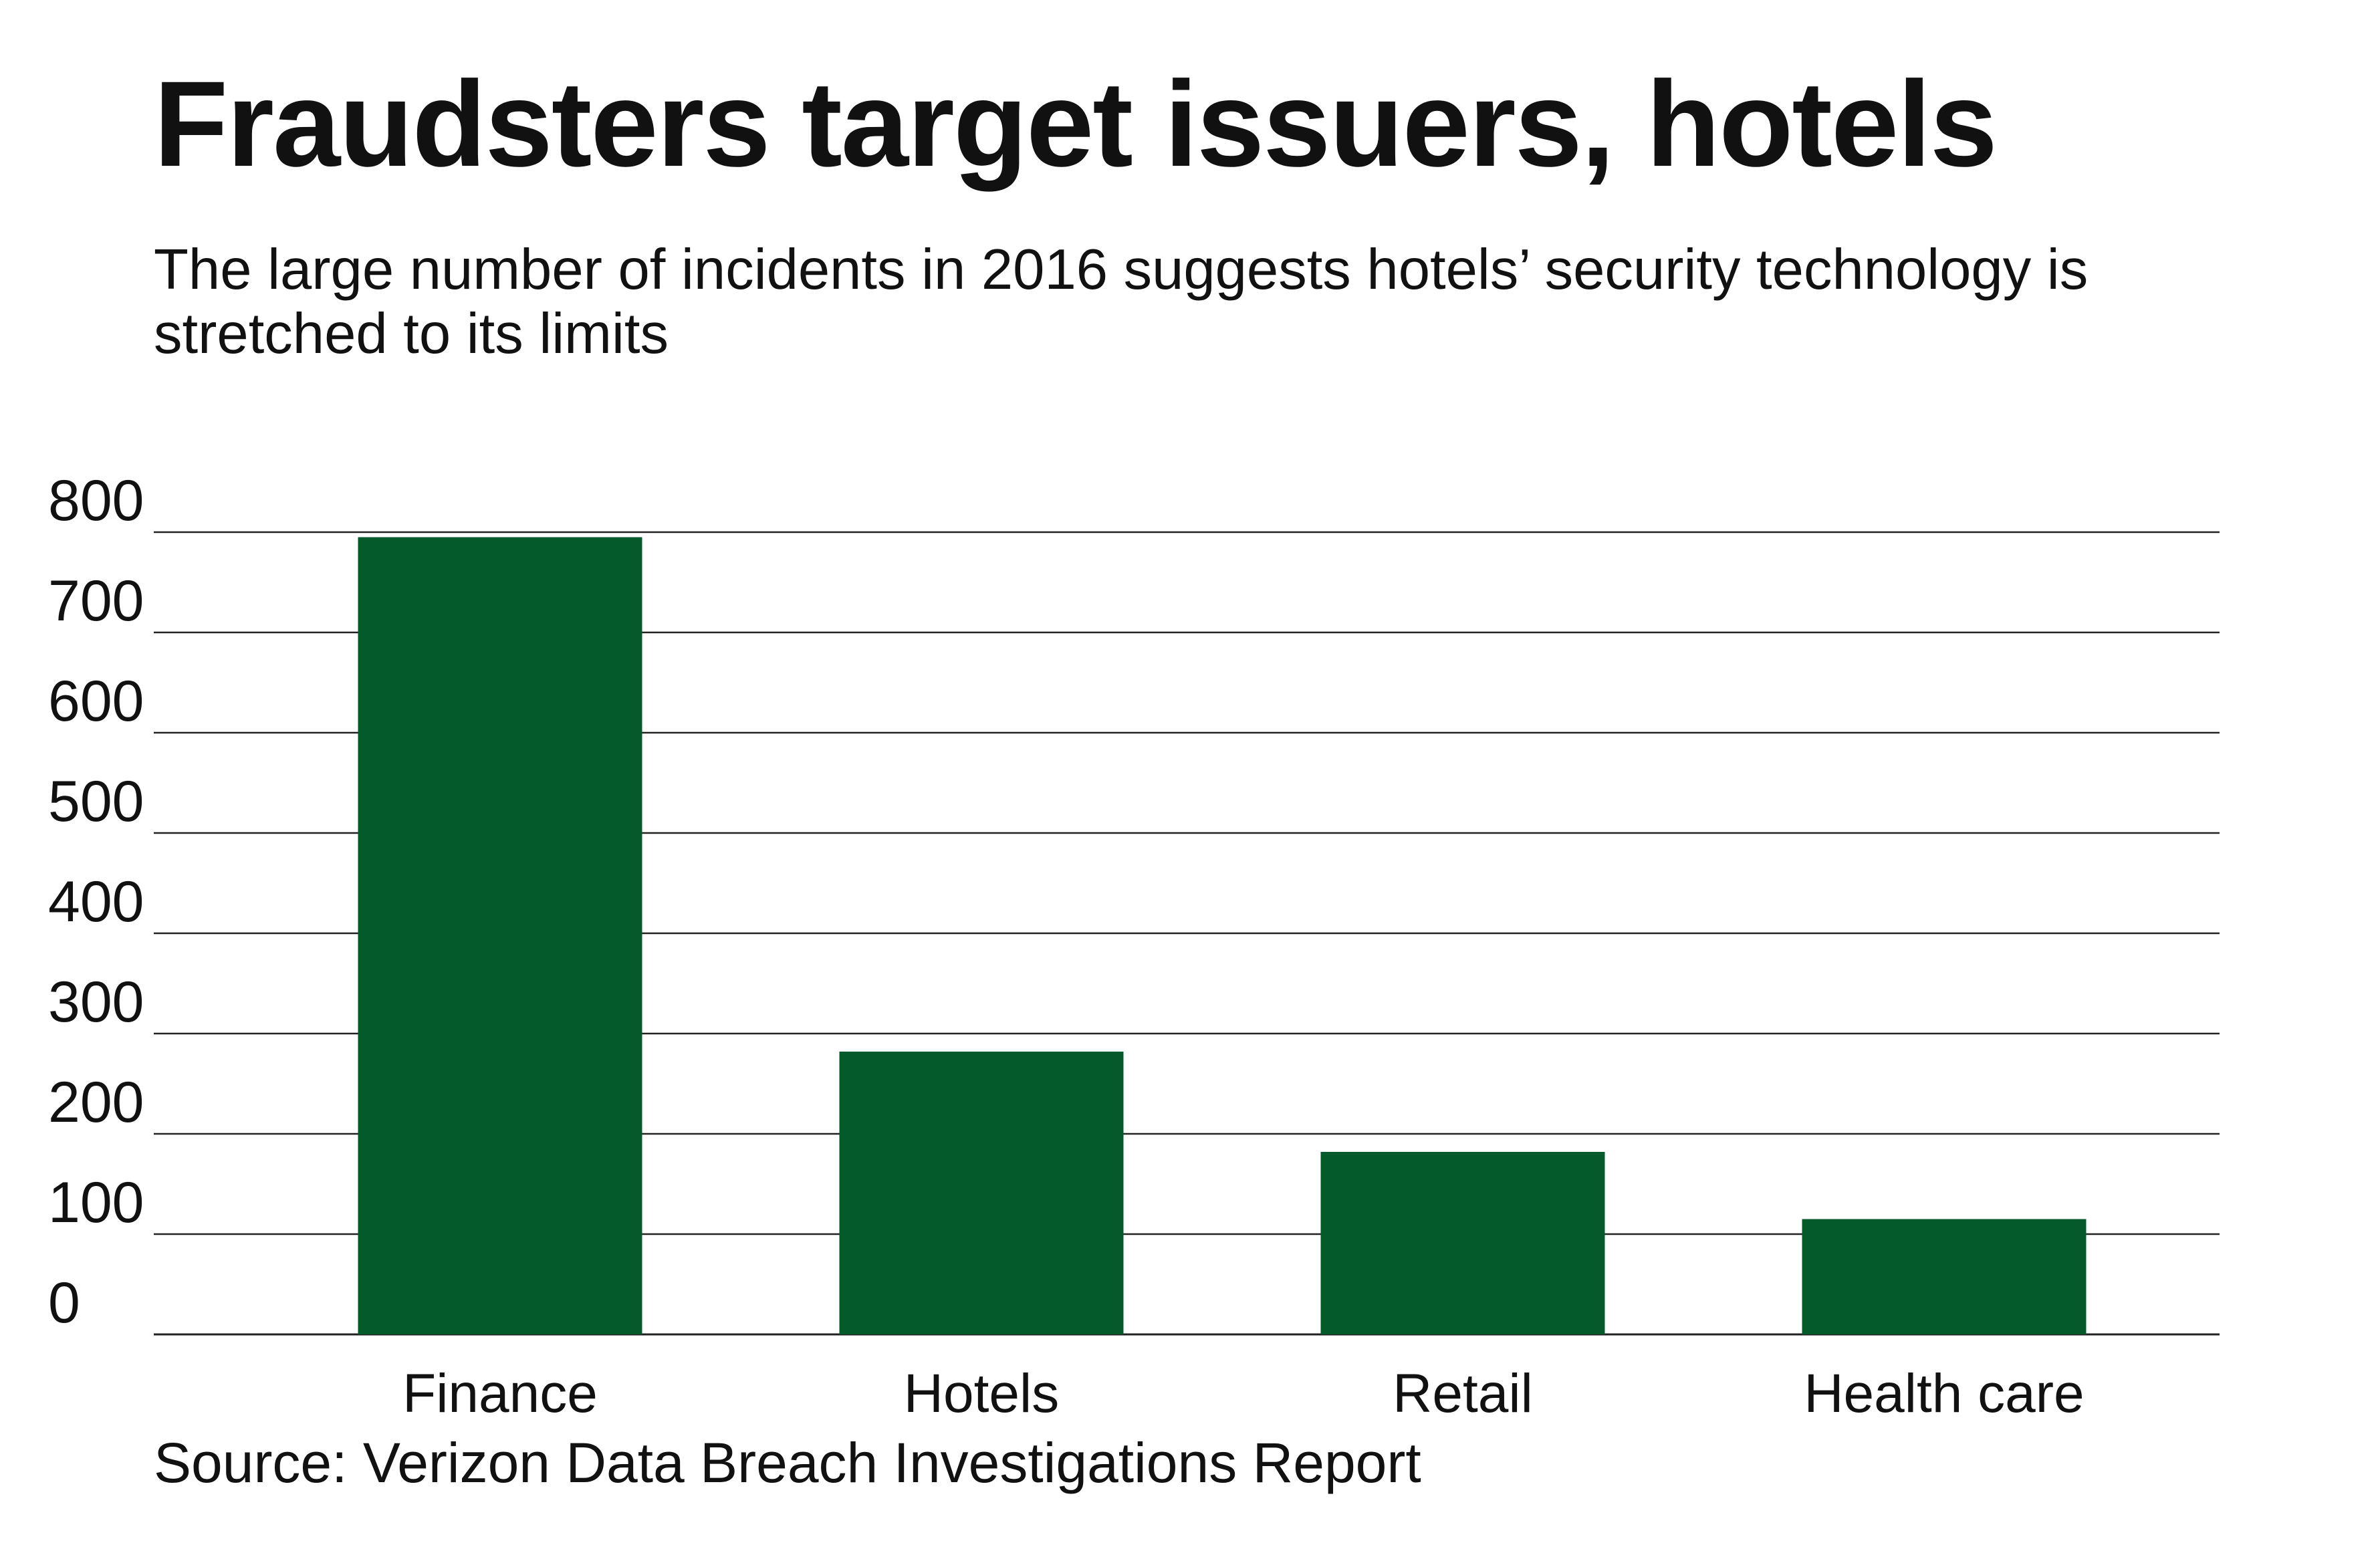 The image size is (2380, 1551). I want to click on bar-finance, so click(500, 936).